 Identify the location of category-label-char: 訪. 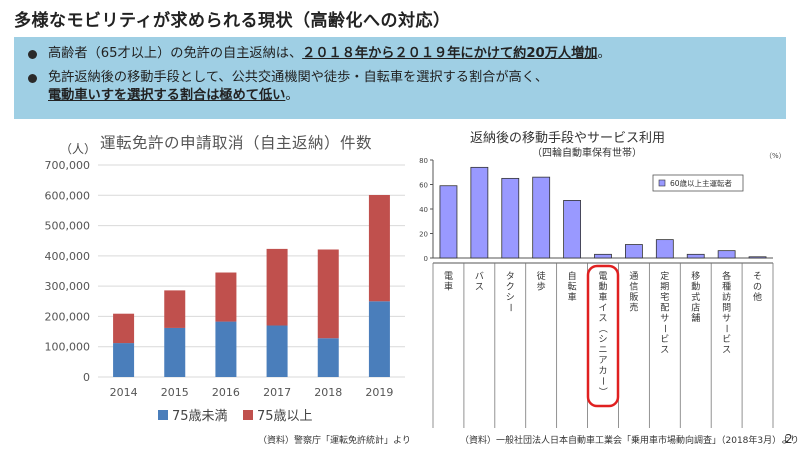
(726, 297).